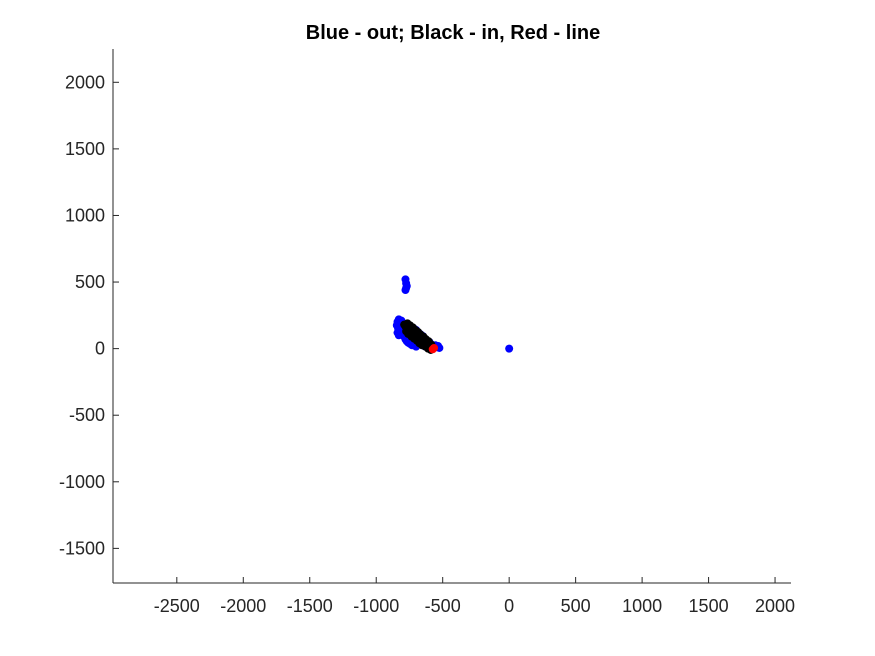  I want to click on x-tick-label: 1500, so click(709, 606).